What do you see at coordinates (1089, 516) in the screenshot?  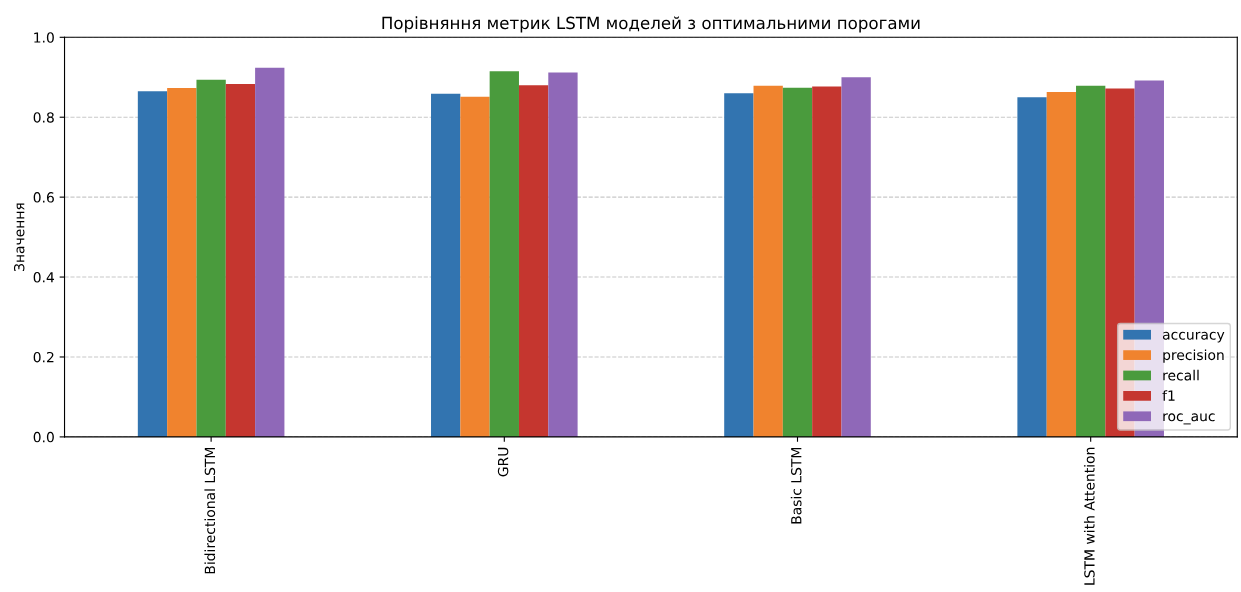 I see `x-tick-label: LSTM with Attention` at bounding box center [1089, 516].